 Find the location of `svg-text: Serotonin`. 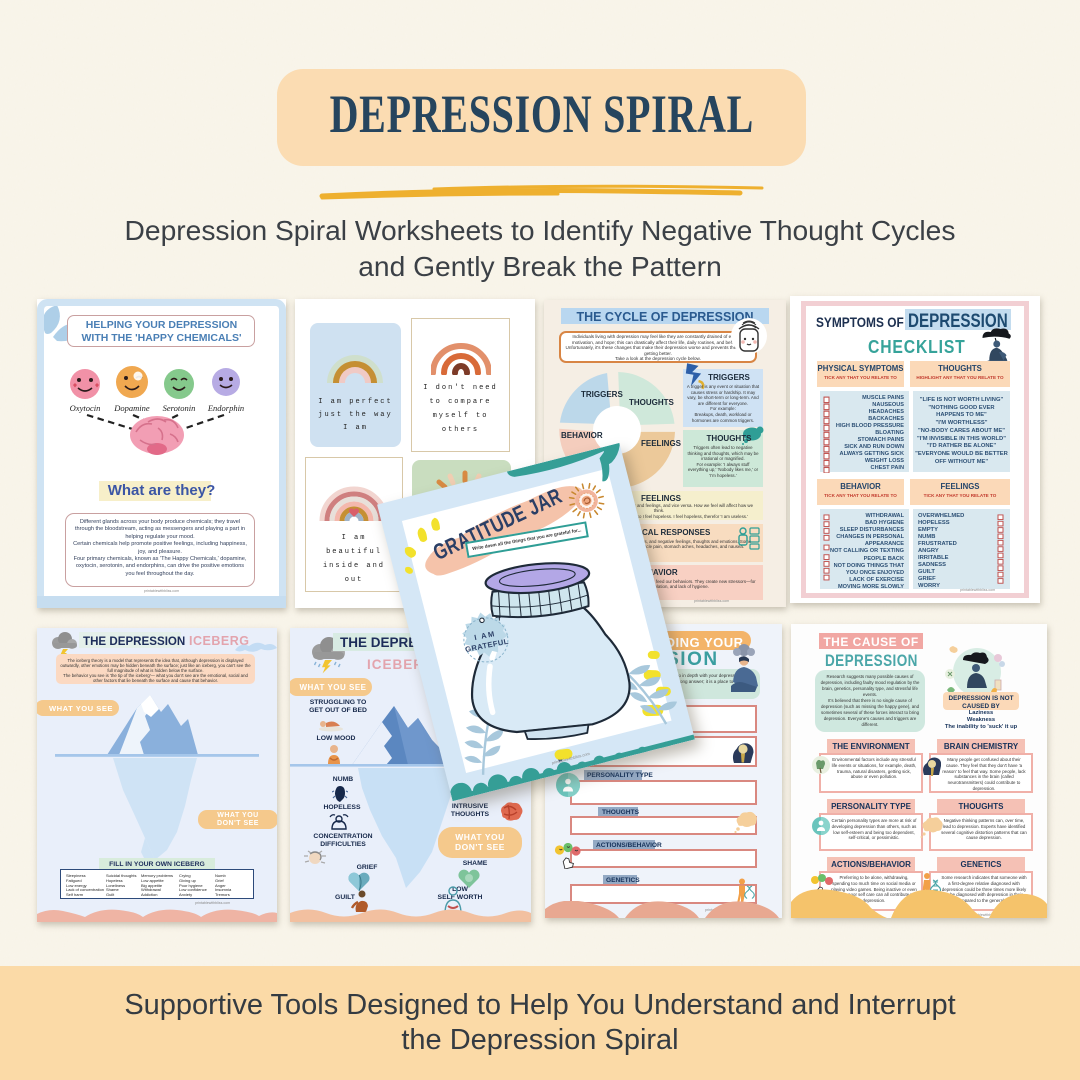

svg-text: Serotonin is located at coordinates (179, 408).